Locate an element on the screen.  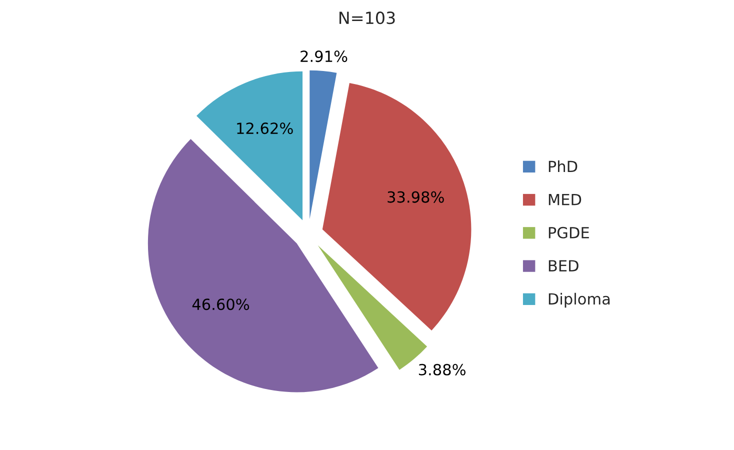
data-label: 46.60% is located at coordinates (221, 304).